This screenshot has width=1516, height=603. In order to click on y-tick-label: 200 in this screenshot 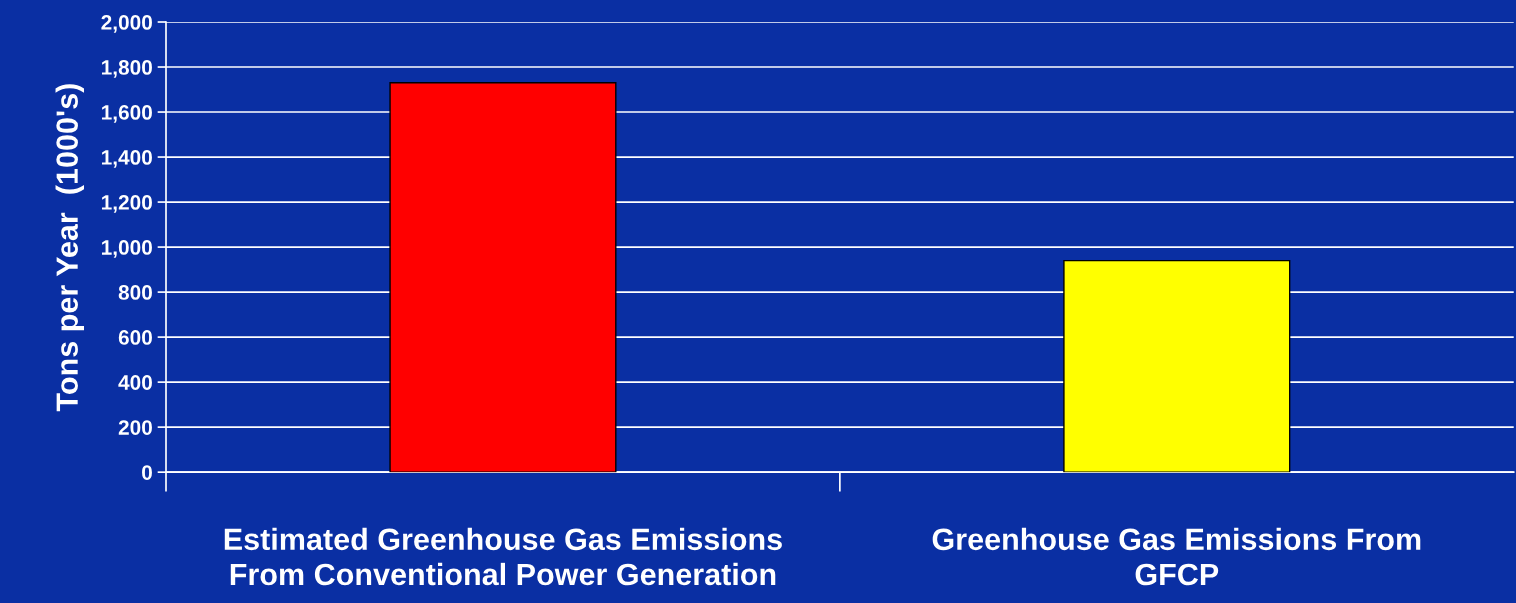, I will do `click(135, 427)`.